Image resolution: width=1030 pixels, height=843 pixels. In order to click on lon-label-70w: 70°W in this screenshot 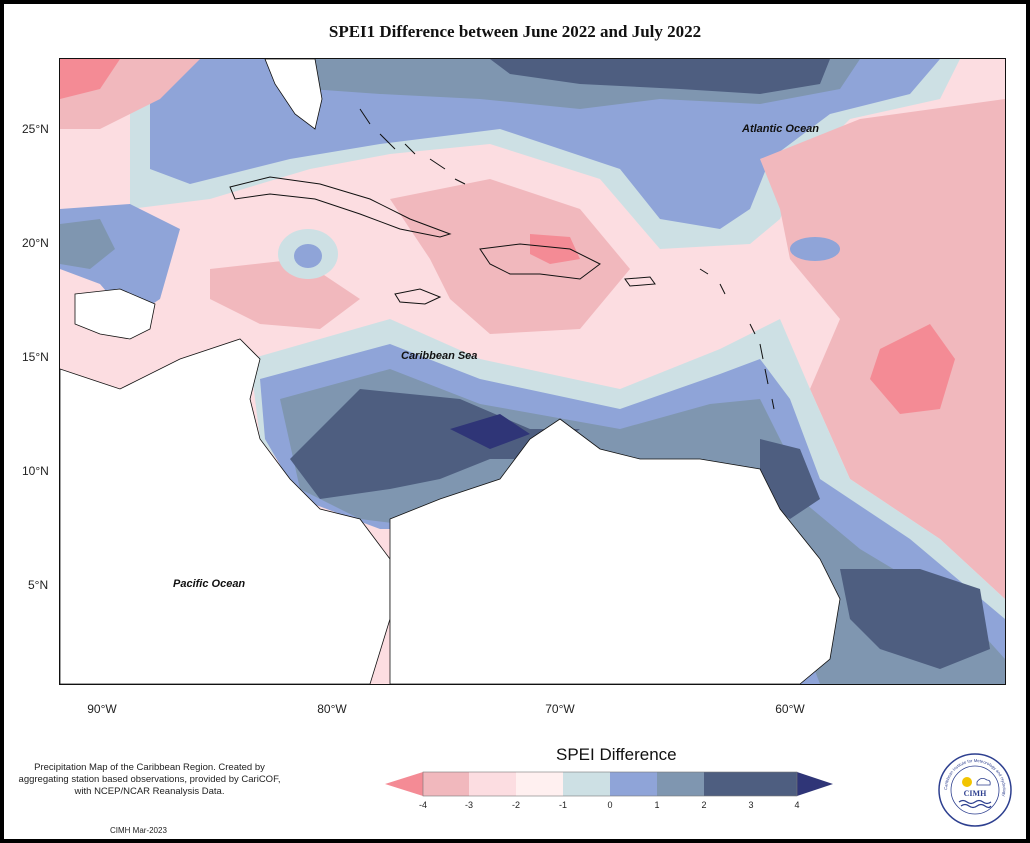, I will do `click(560, 709)`.